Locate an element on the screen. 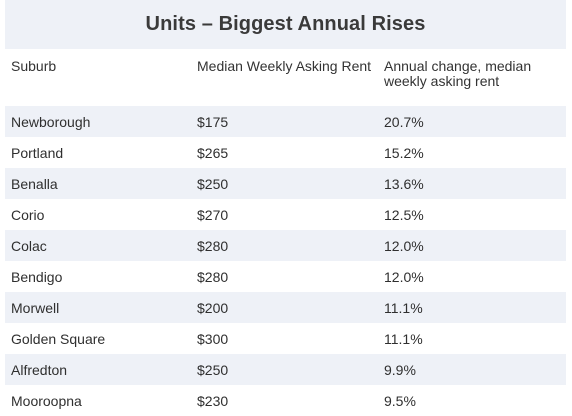 This screenshot has height=416, width=572. cell-rent: $200 is located at coordinates (284, 307).